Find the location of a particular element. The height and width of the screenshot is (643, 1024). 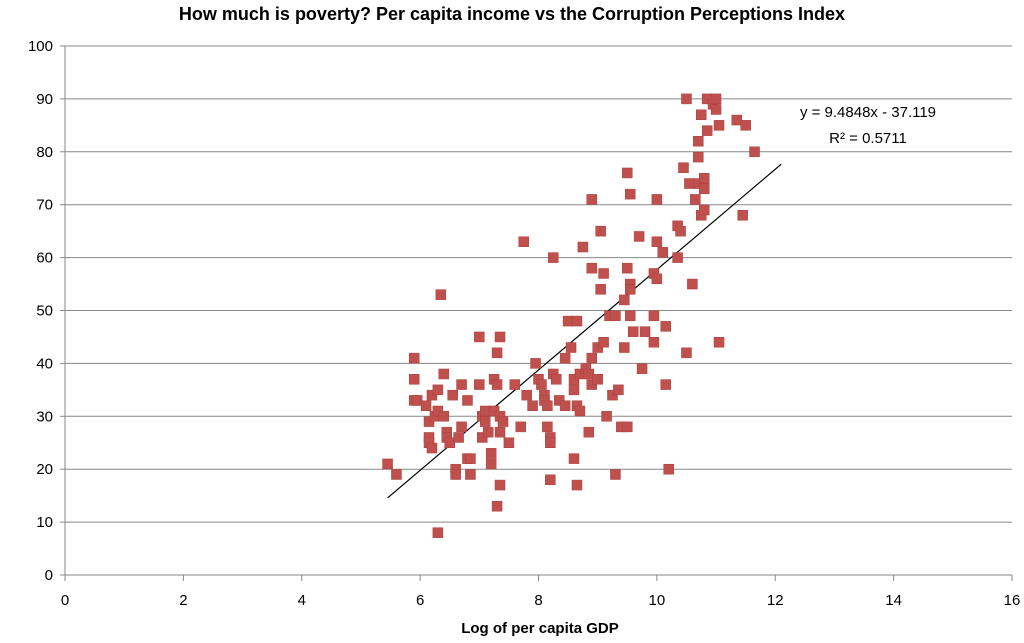

x-tick-label-14: 14 is located at coordinates (893, 600).